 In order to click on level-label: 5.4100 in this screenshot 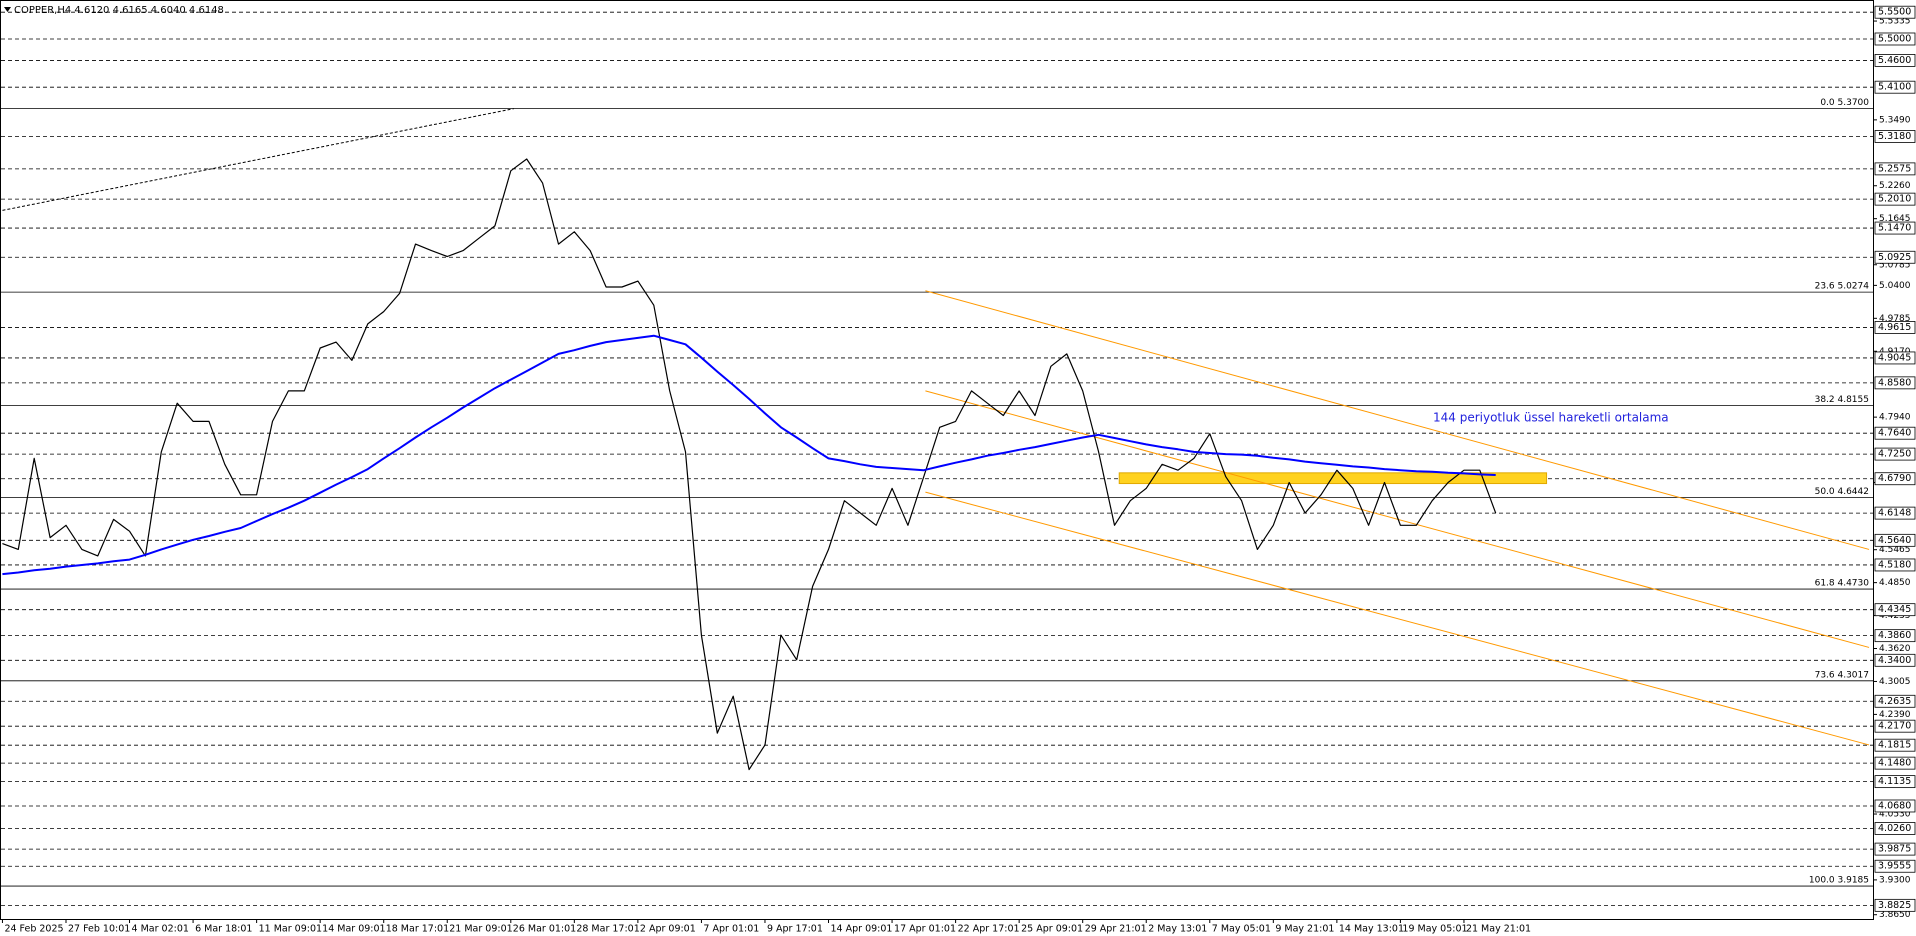, I will do `click(1894, 87)`.